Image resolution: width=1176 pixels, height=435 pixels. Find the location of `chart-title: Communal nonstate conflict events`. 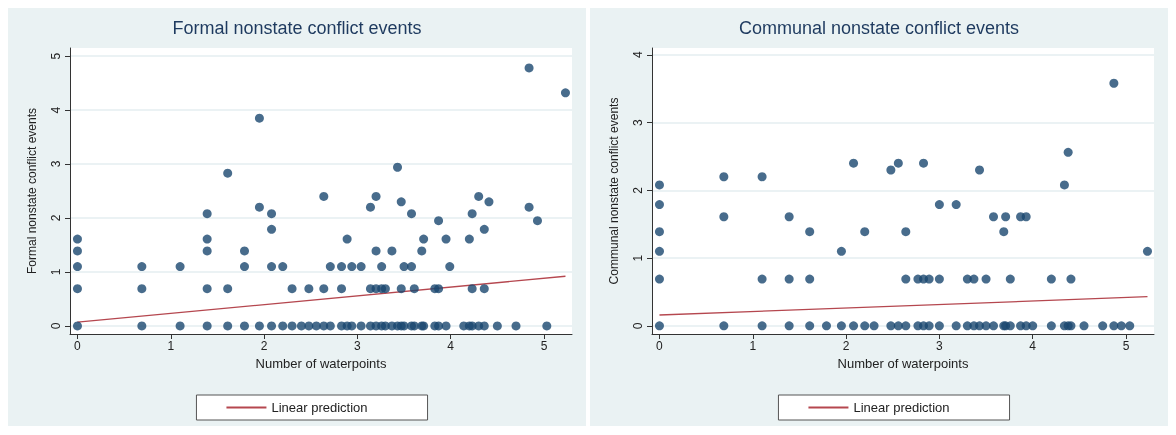

chart-title: Communal nonstate conflict events is located at coordinates (879, 28).